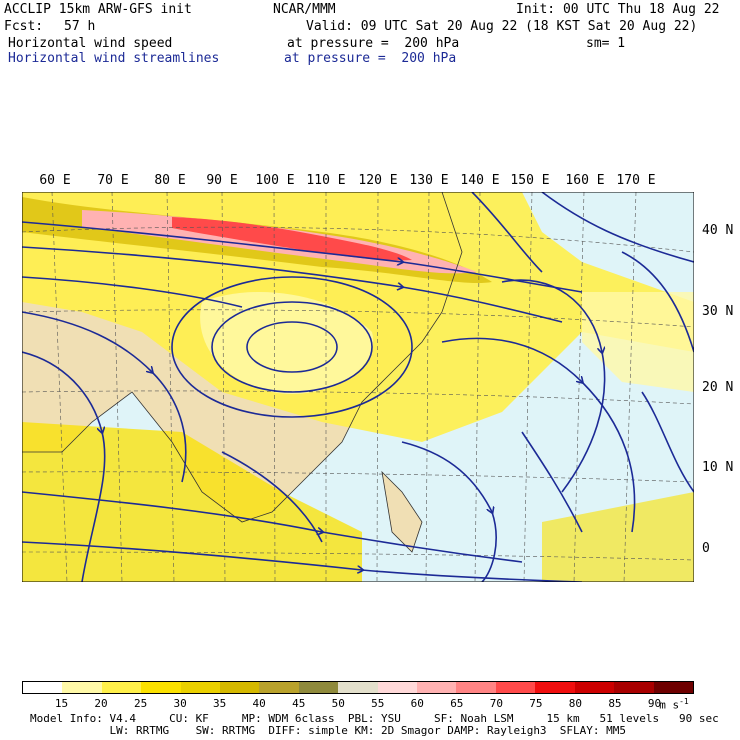 Image resolution: width=740 pixels, height=740 pixels. What do you see at coordinates (638, 342) in the screenshot?
I see `wind-fill-east` at bounding box center [638, 342].